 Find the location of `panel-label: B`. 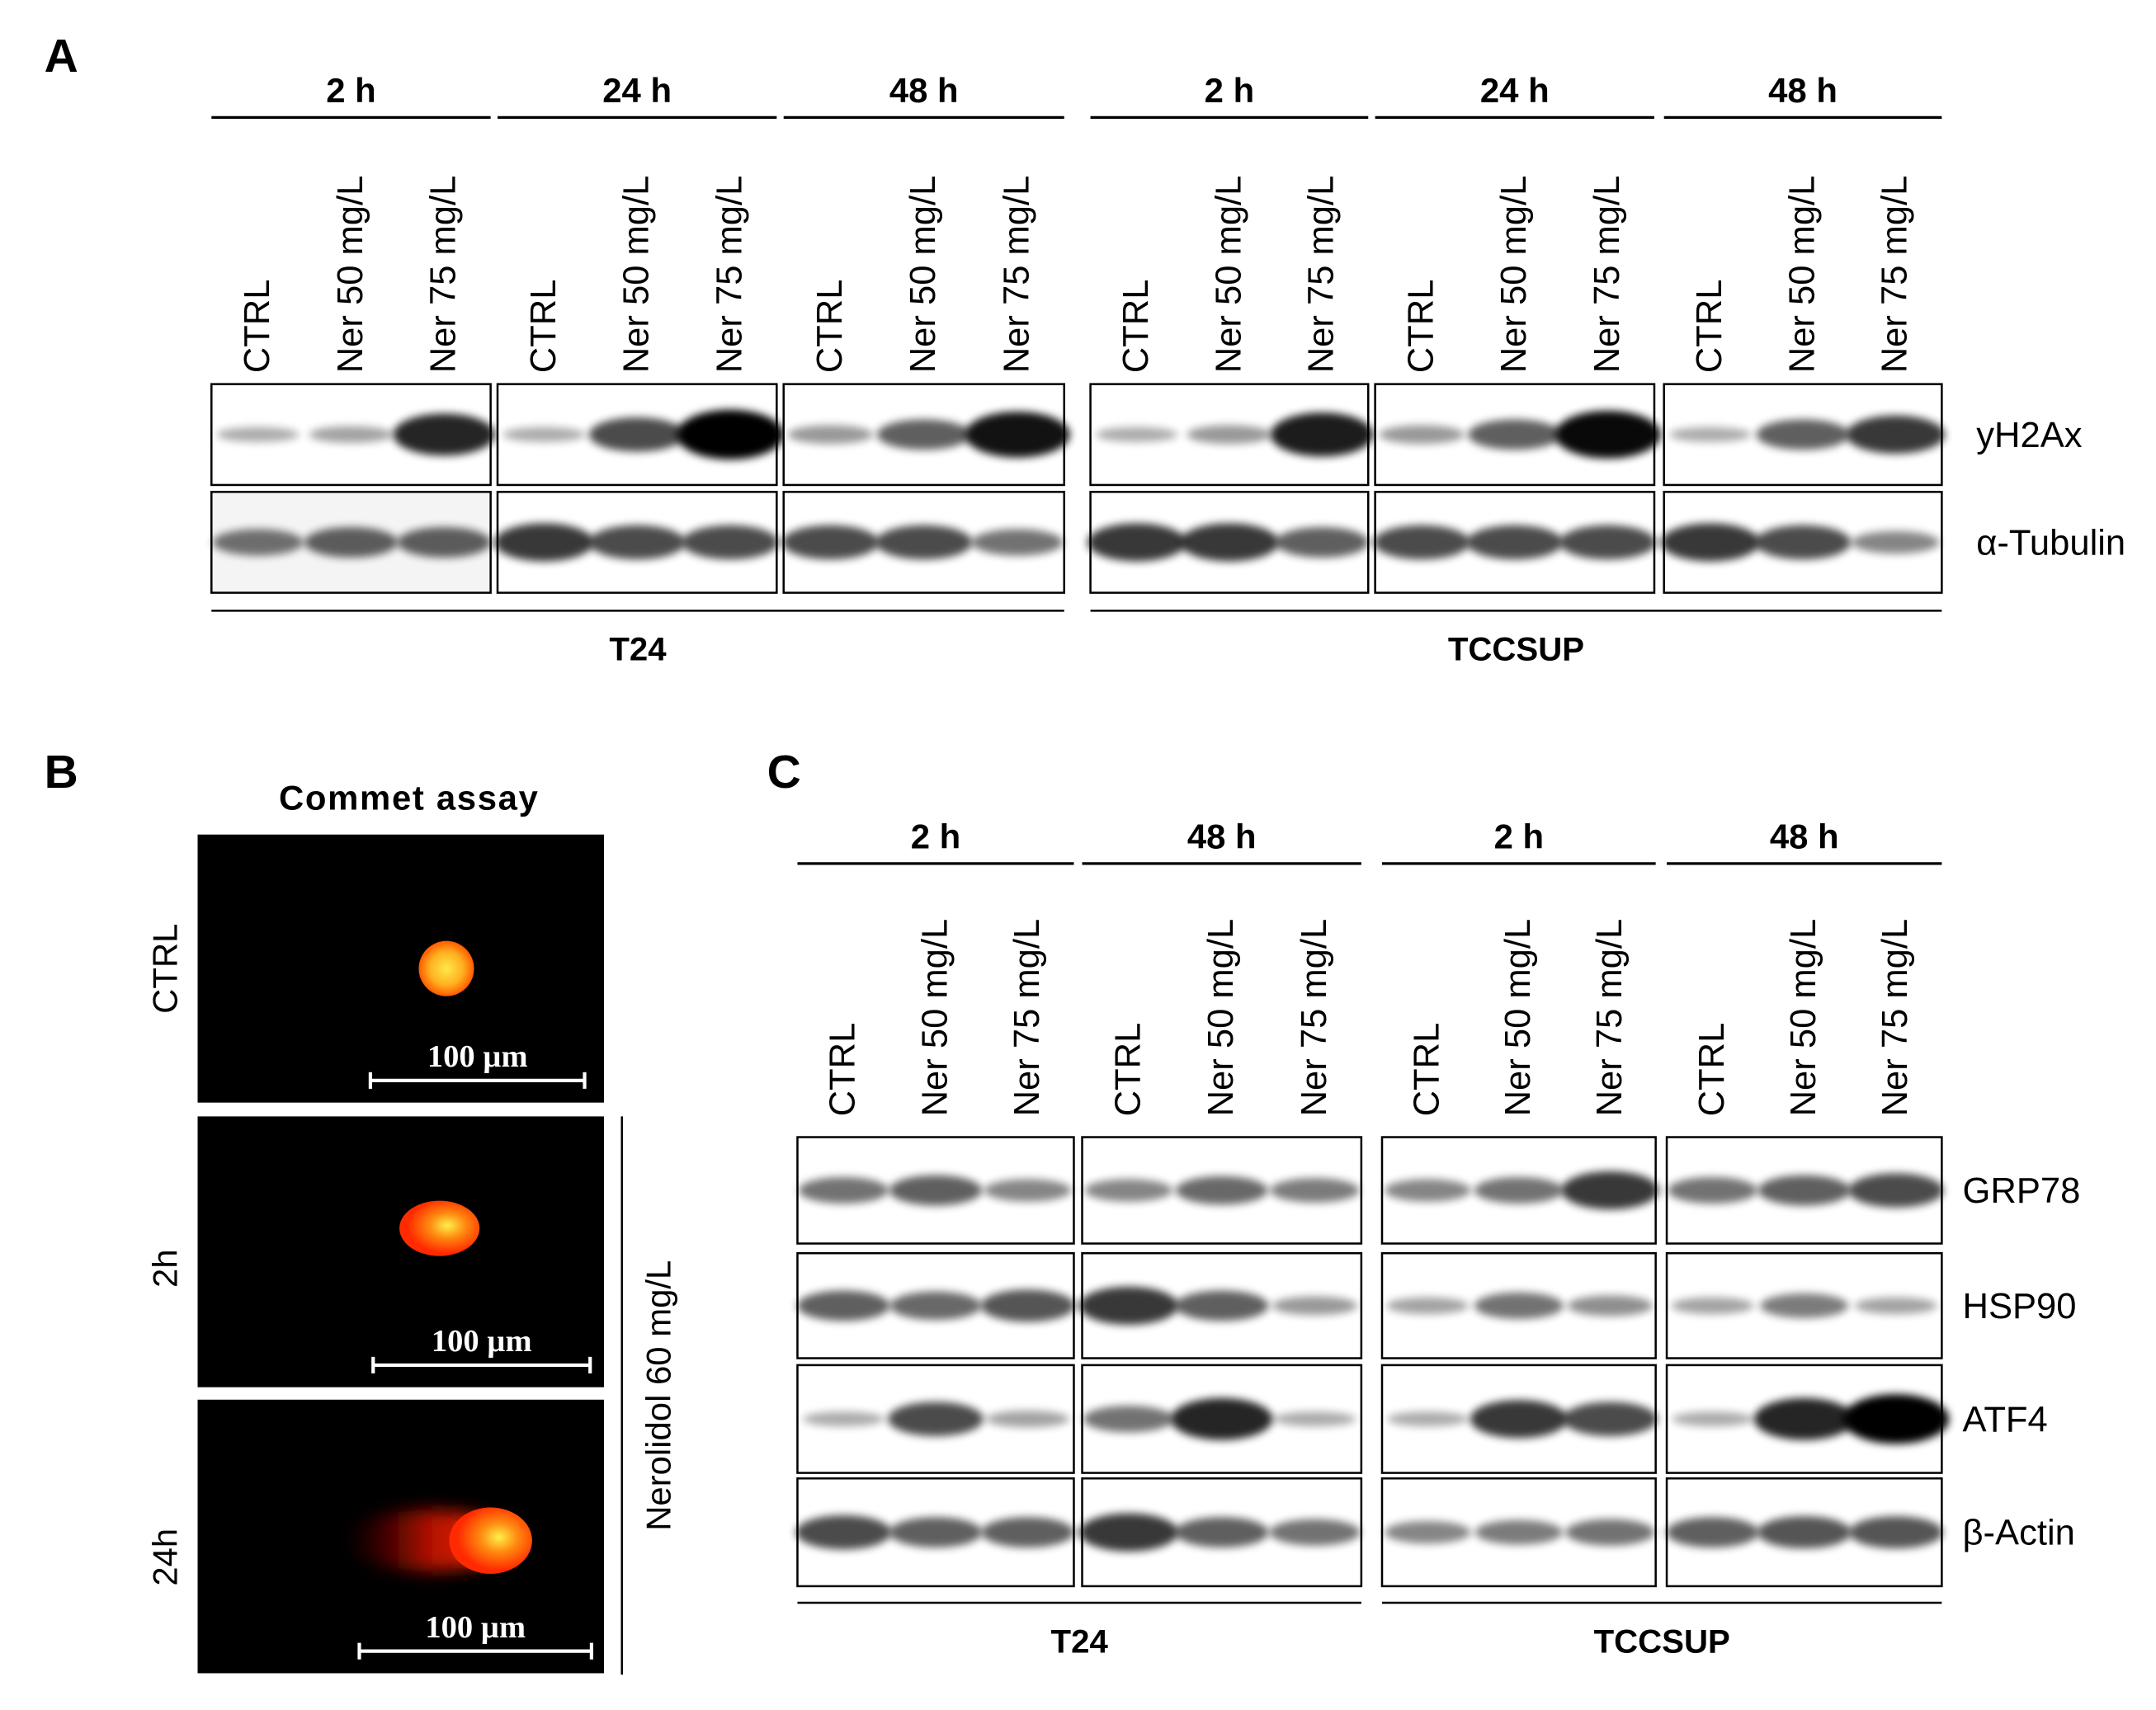

panel-label: B is located at coordinates (61, 772).